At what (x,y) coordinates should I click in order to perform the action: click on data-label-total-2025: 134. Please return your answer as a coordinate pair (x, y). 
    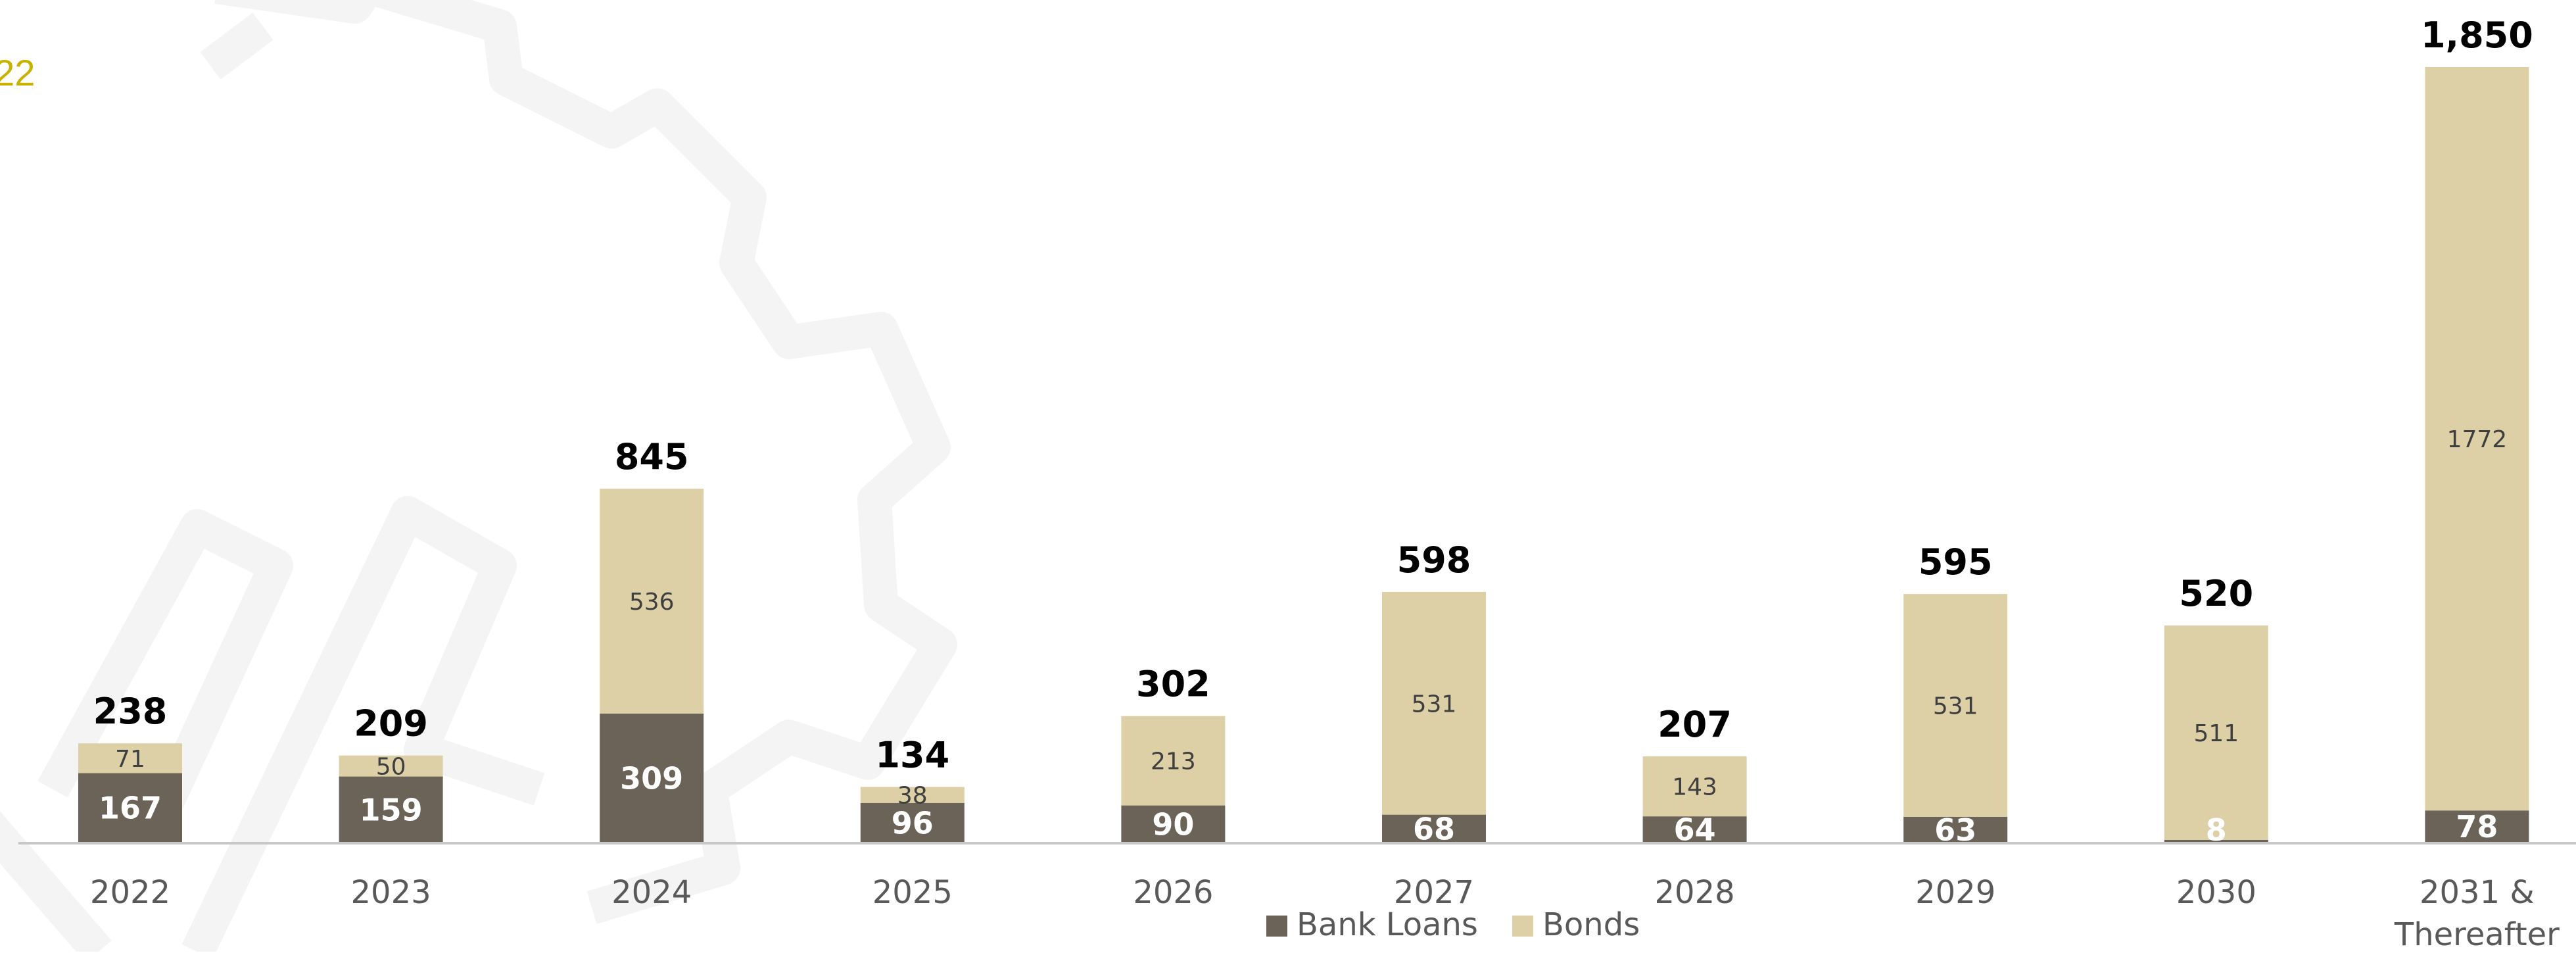
    Looking at the image, I should click on (912, 756).